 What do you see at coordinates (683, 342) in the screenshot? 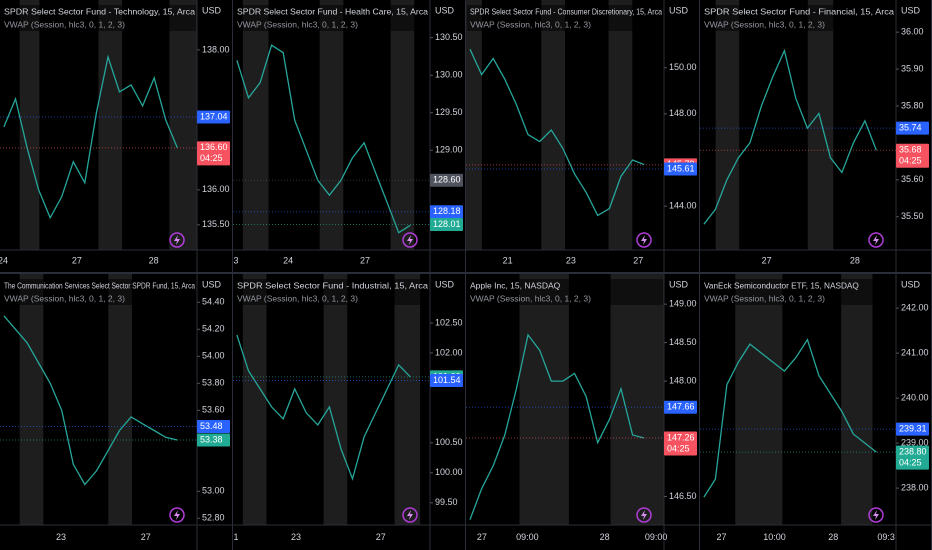
I see `y-tick-label: 148.50` at bounding box center [683, 342].